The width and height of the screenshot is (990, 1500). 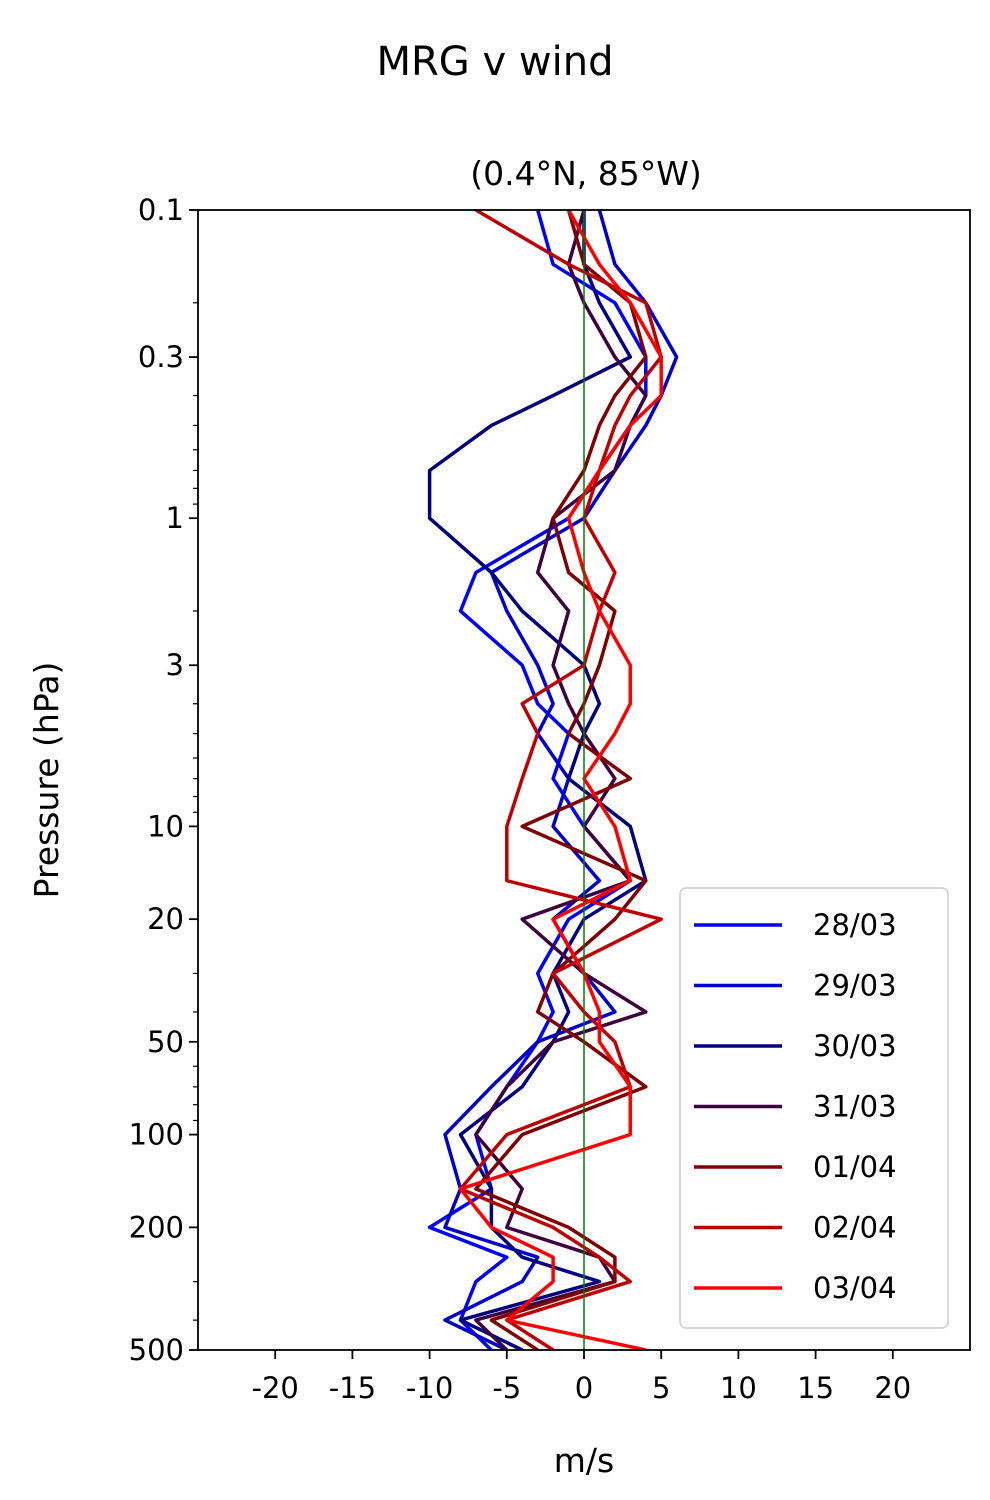 I want to click on y-tick-label: 3, so click(x=175, y=665).